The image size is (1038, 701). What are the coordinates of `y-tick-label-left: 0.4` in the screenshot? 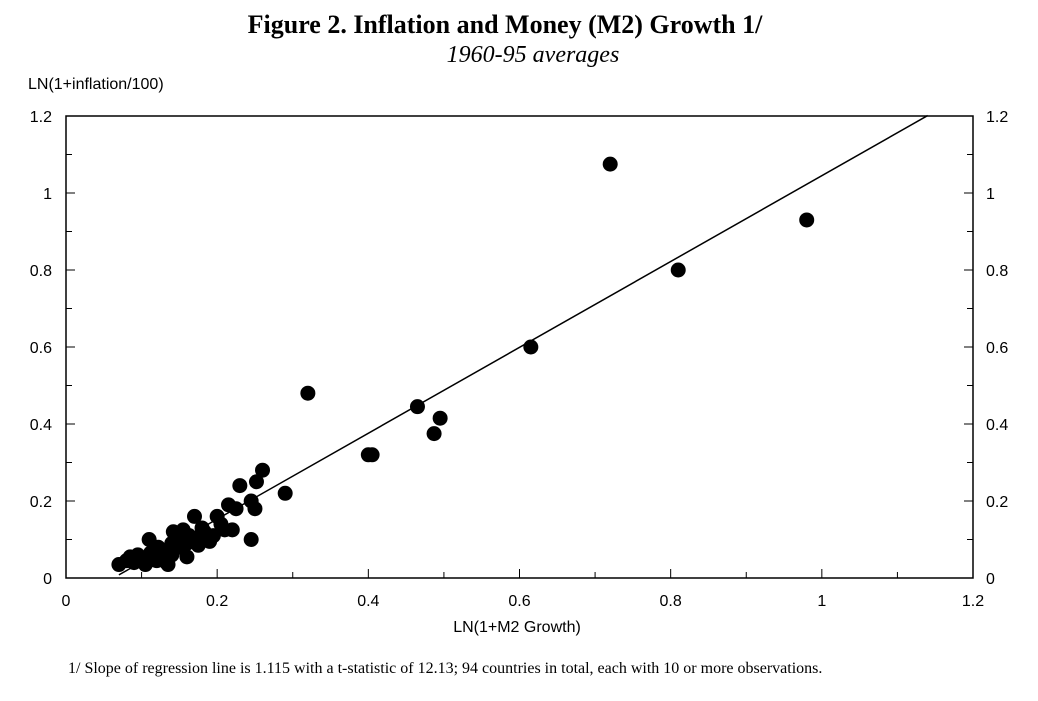 It's located at (41, 425).